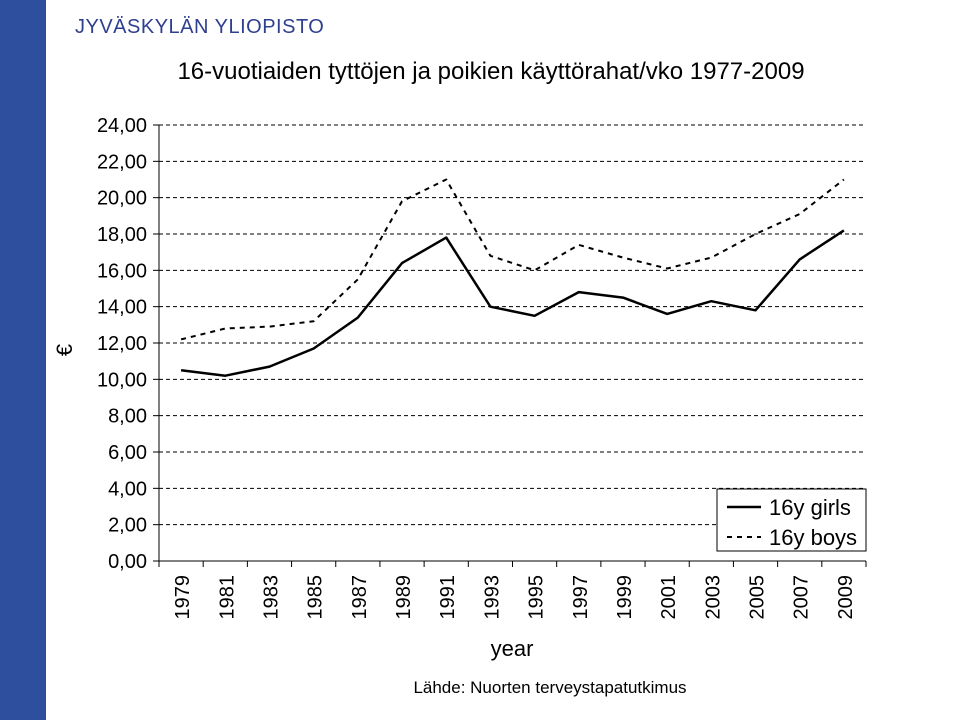 Image resolution: width=960 pixels, height=720 pixels. Describe the element at coordinates (713, 597) in the screenshot. I see `x-tick-label: 2003` at that location.